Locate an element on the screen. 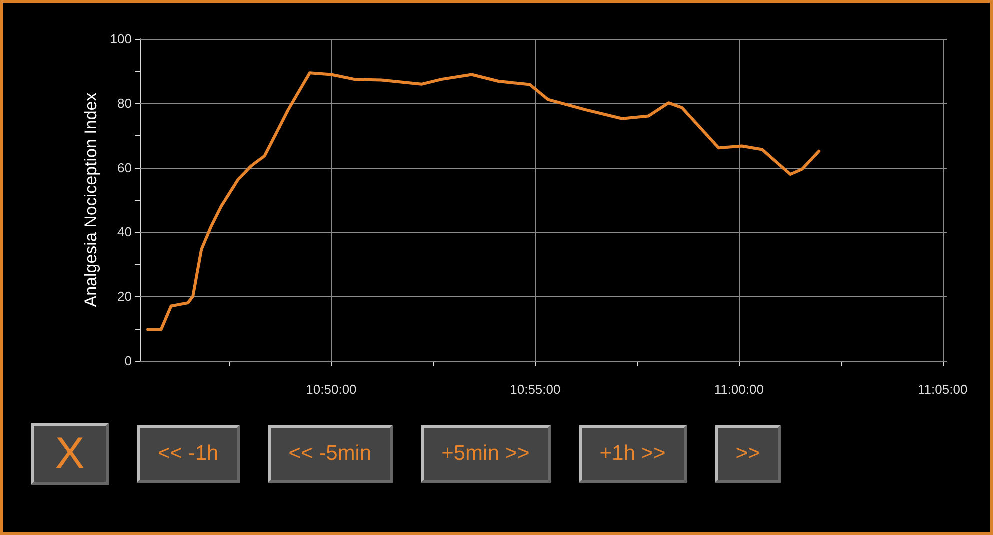  x-tick-label: 11:00:00 is located at coordinates (739, 389).